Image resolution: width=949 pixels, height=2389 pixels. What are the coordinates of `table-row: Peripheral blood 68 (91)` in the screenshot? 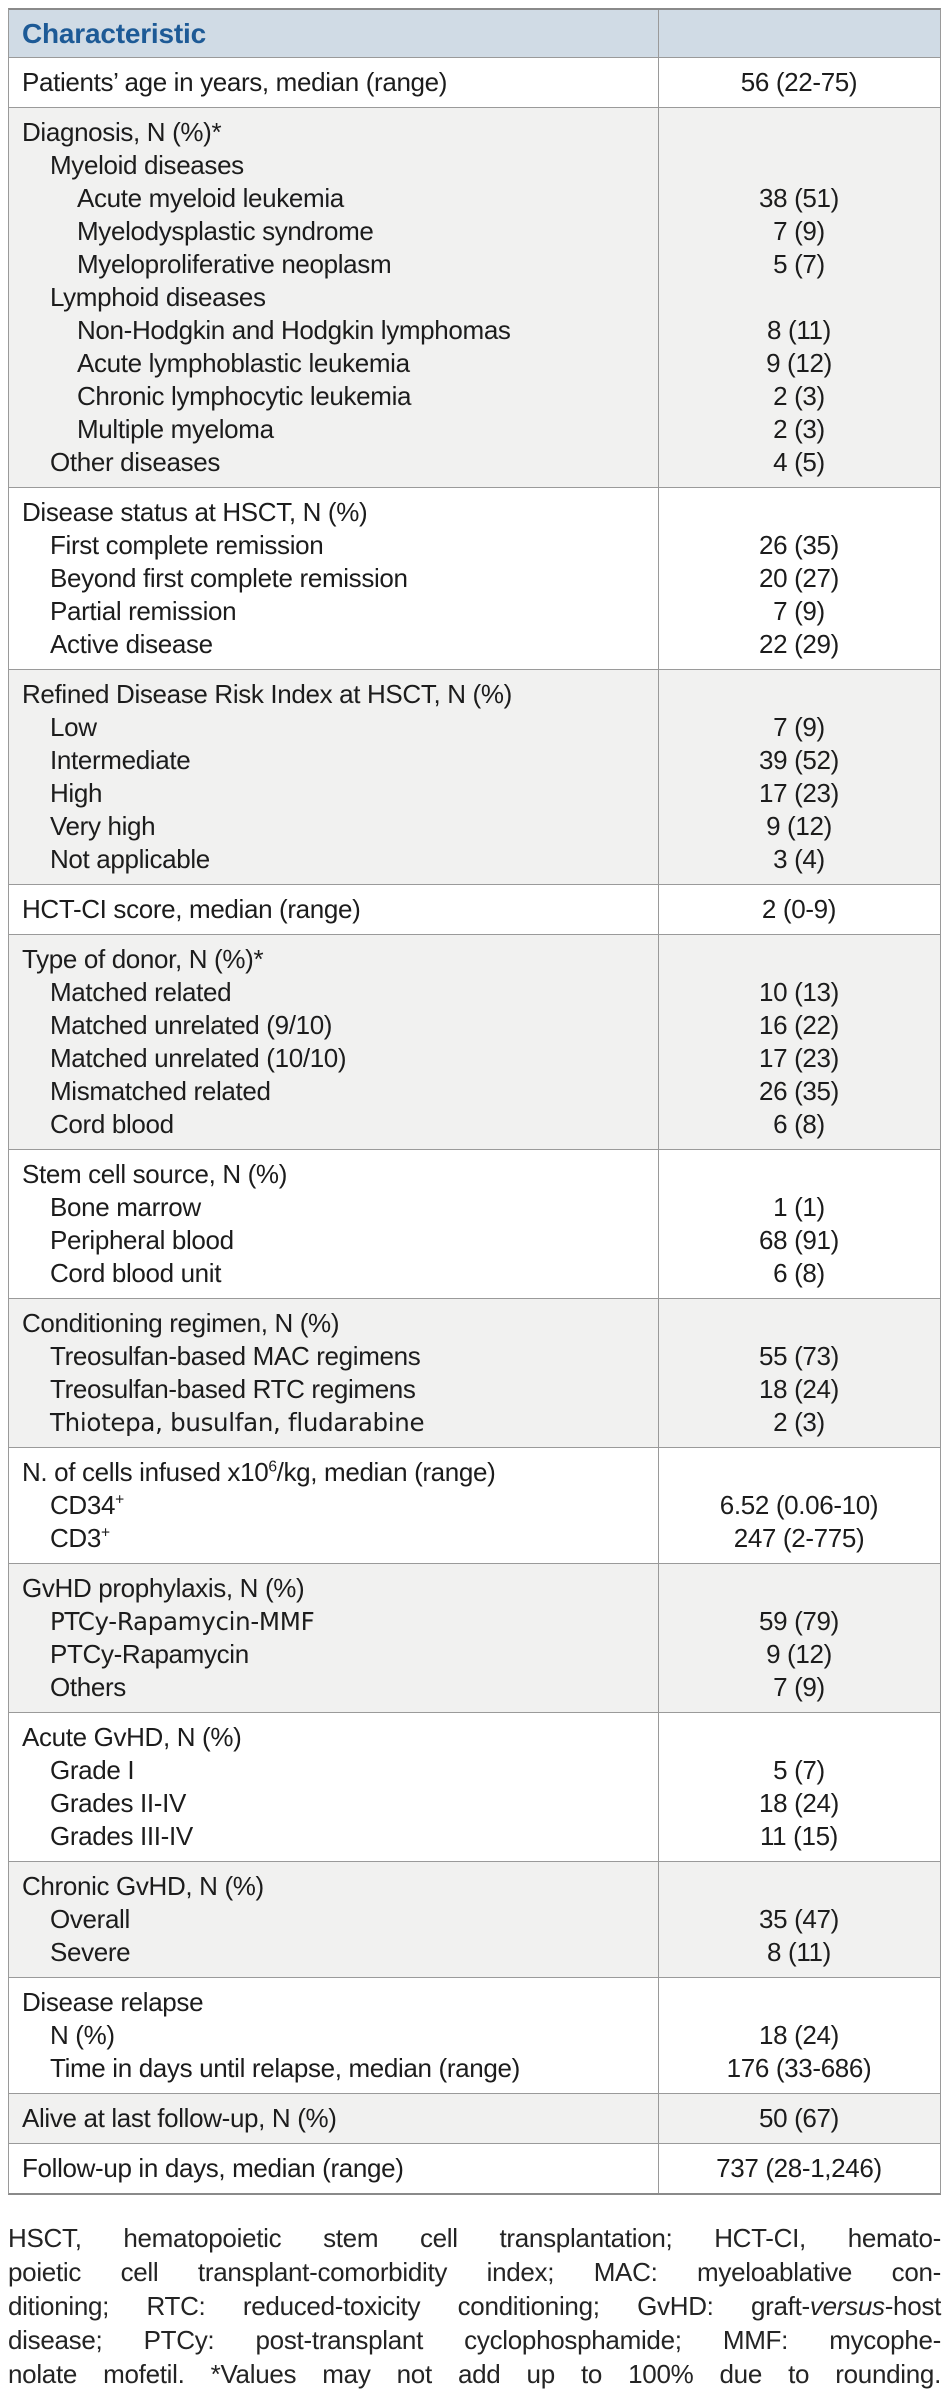 It's located at (474, 1240).